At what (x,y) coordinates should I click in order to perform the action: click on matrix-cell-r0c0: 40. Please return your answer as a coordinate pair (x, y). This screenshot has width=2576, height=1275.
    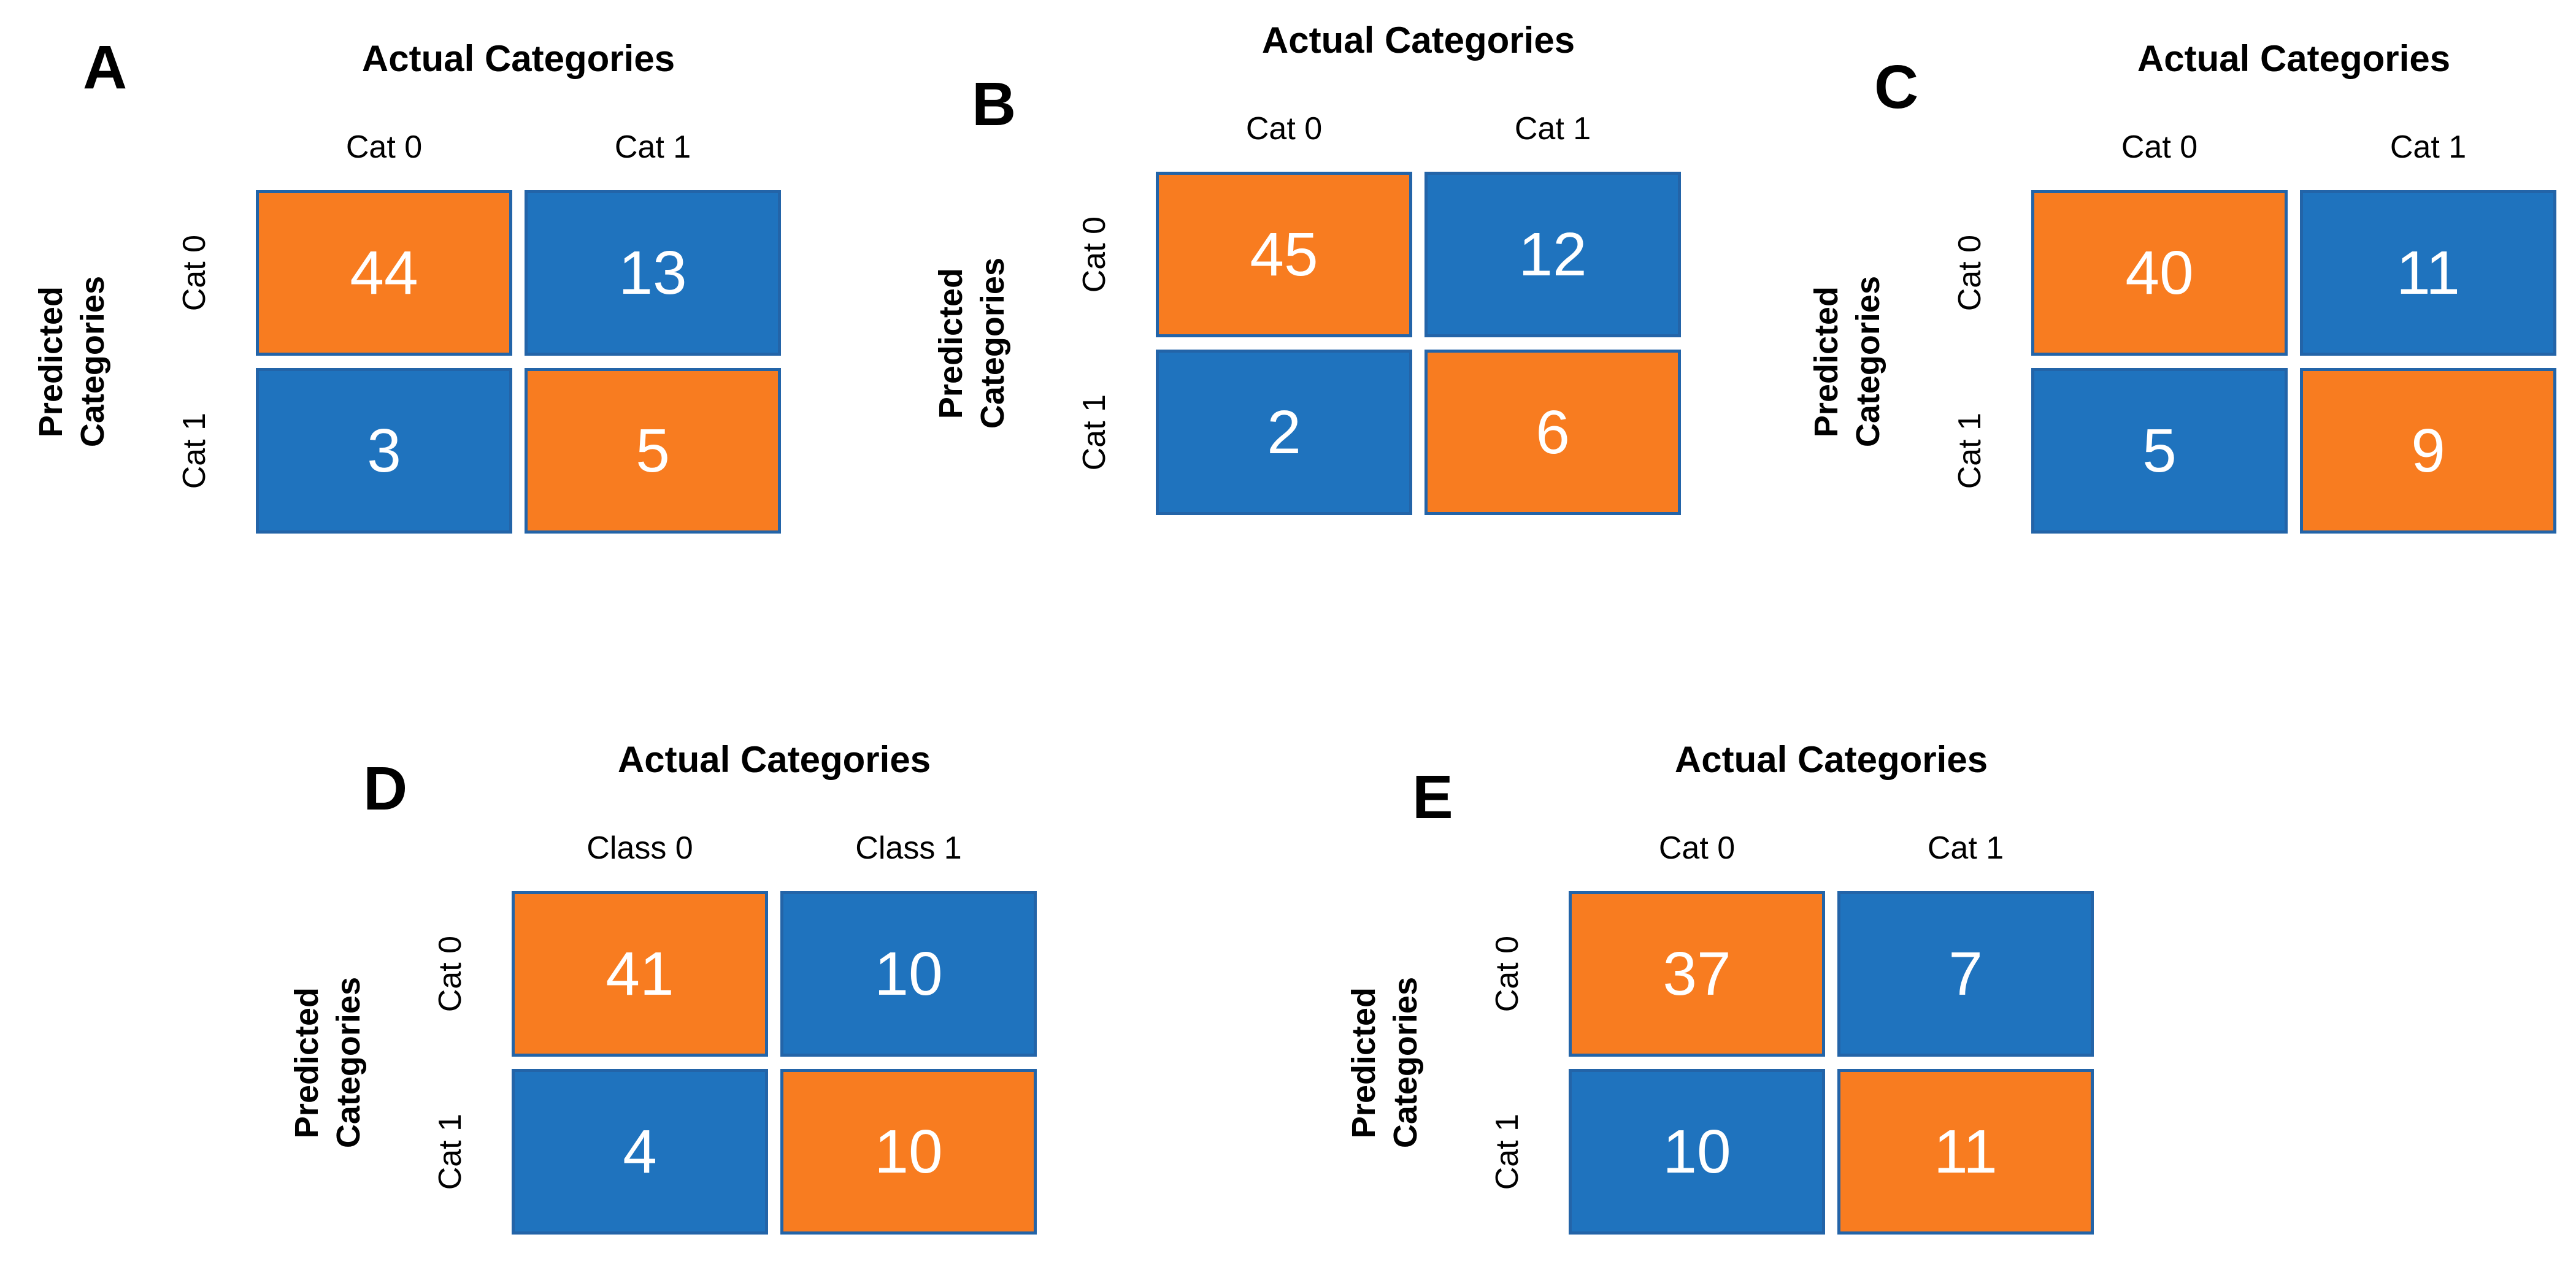
    Looking at the image, I should click on (2159, 273).